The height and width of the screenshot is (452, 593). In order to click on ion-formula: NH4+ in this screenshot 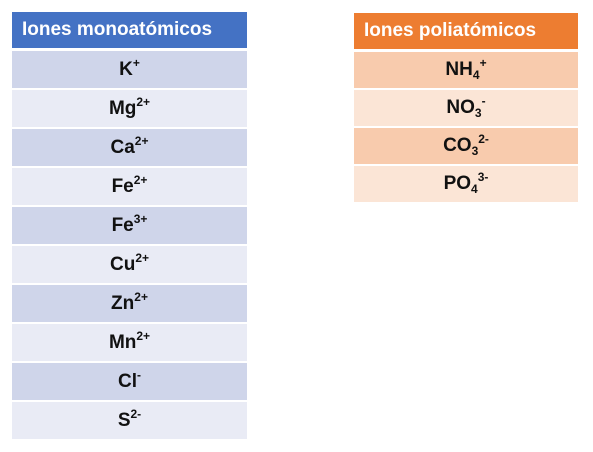, I will do `click(466, 70)`.